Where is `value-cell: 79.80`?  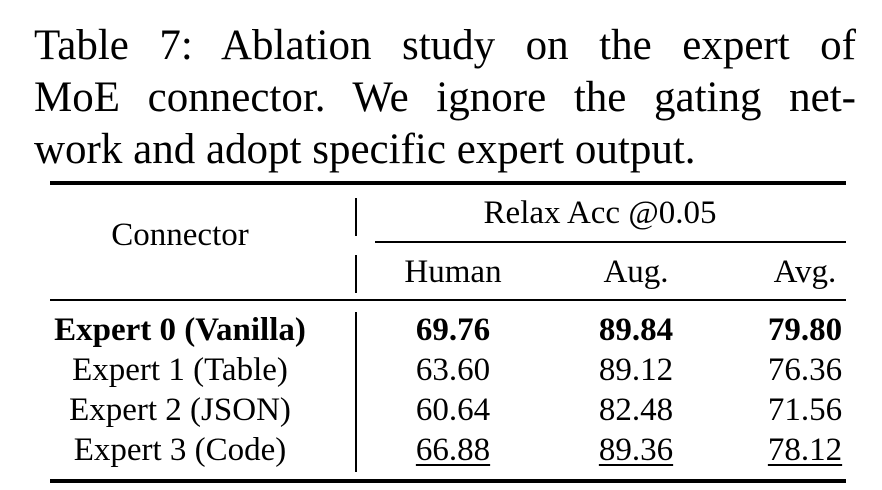 value-cell: 79.80 is located at coordinates (805, 330).